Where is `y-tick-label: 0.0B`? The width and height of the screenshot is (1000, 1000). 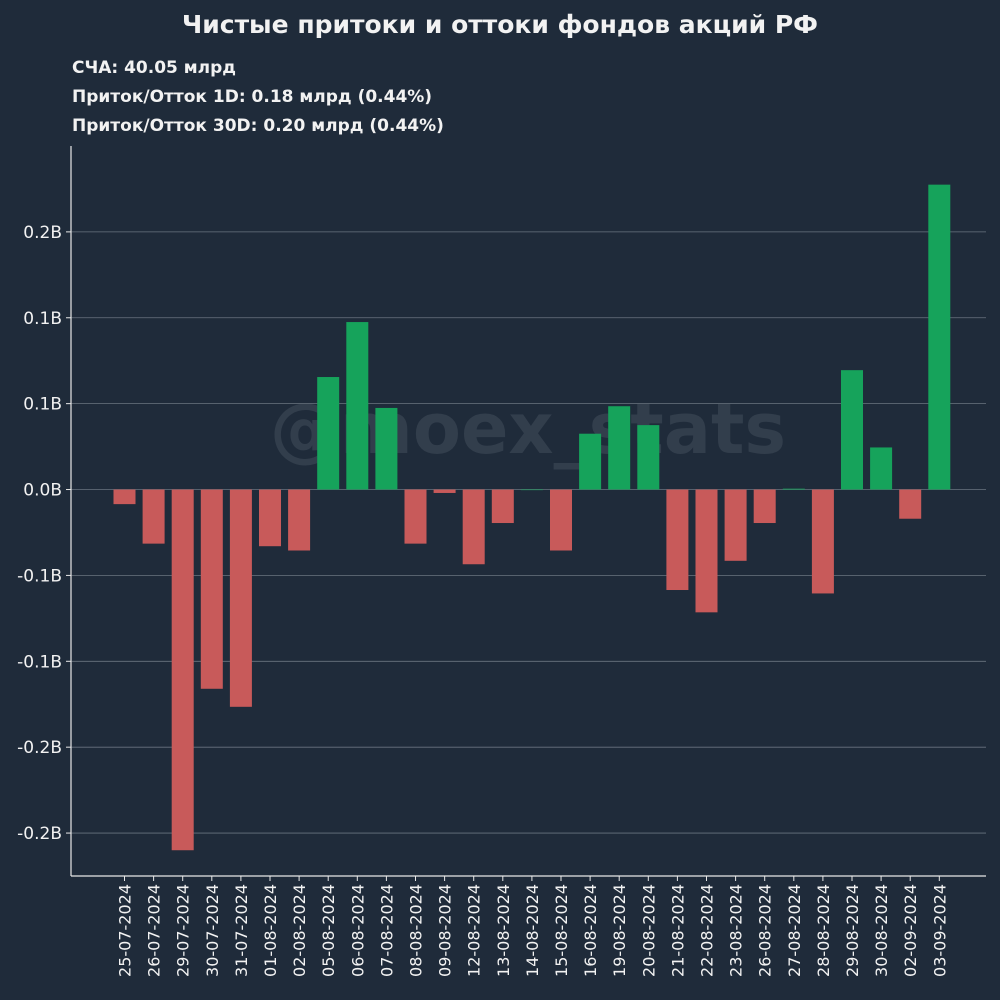 y-tick-label: 0.0B is located at coordinates (42, 491).